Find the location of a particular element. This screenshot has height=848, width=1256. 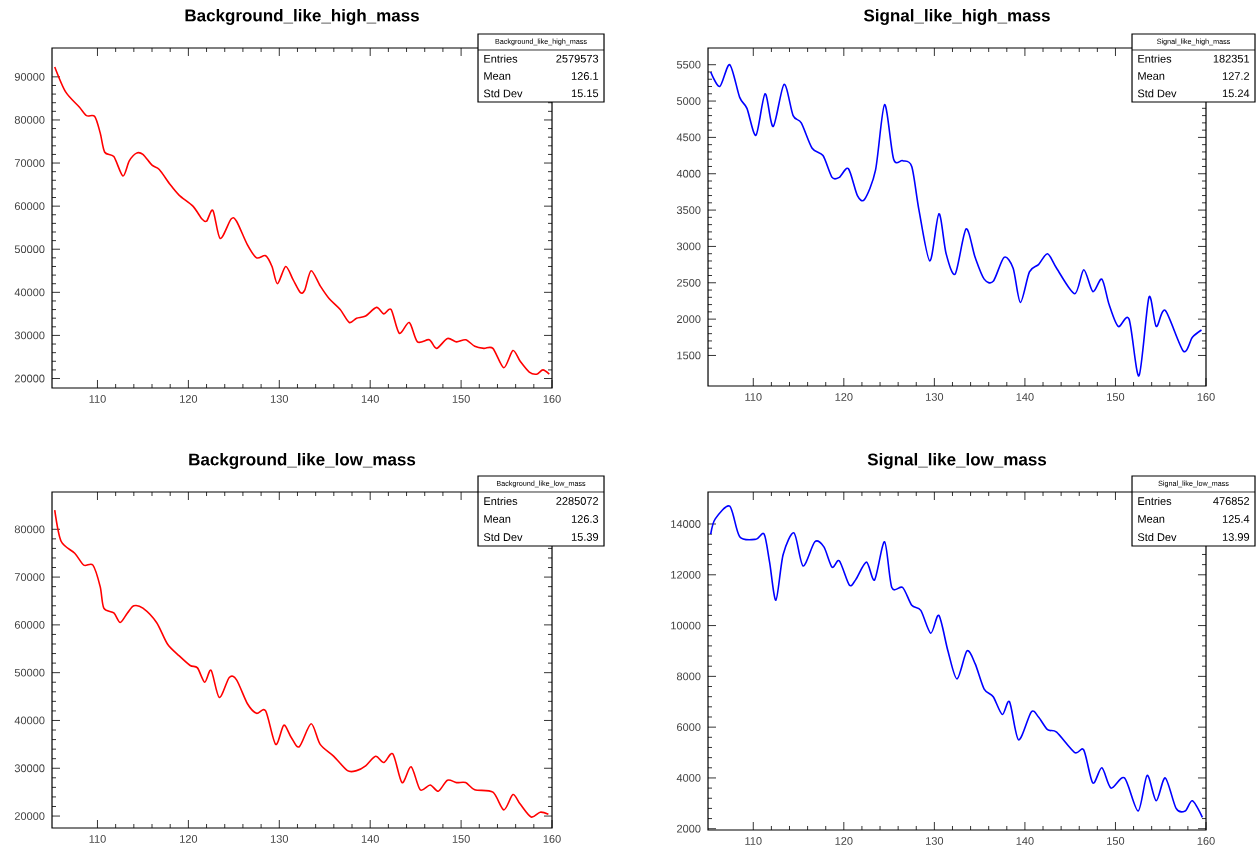

chart-title: Signal_like_low_mass is located at coordinates (957, 461).